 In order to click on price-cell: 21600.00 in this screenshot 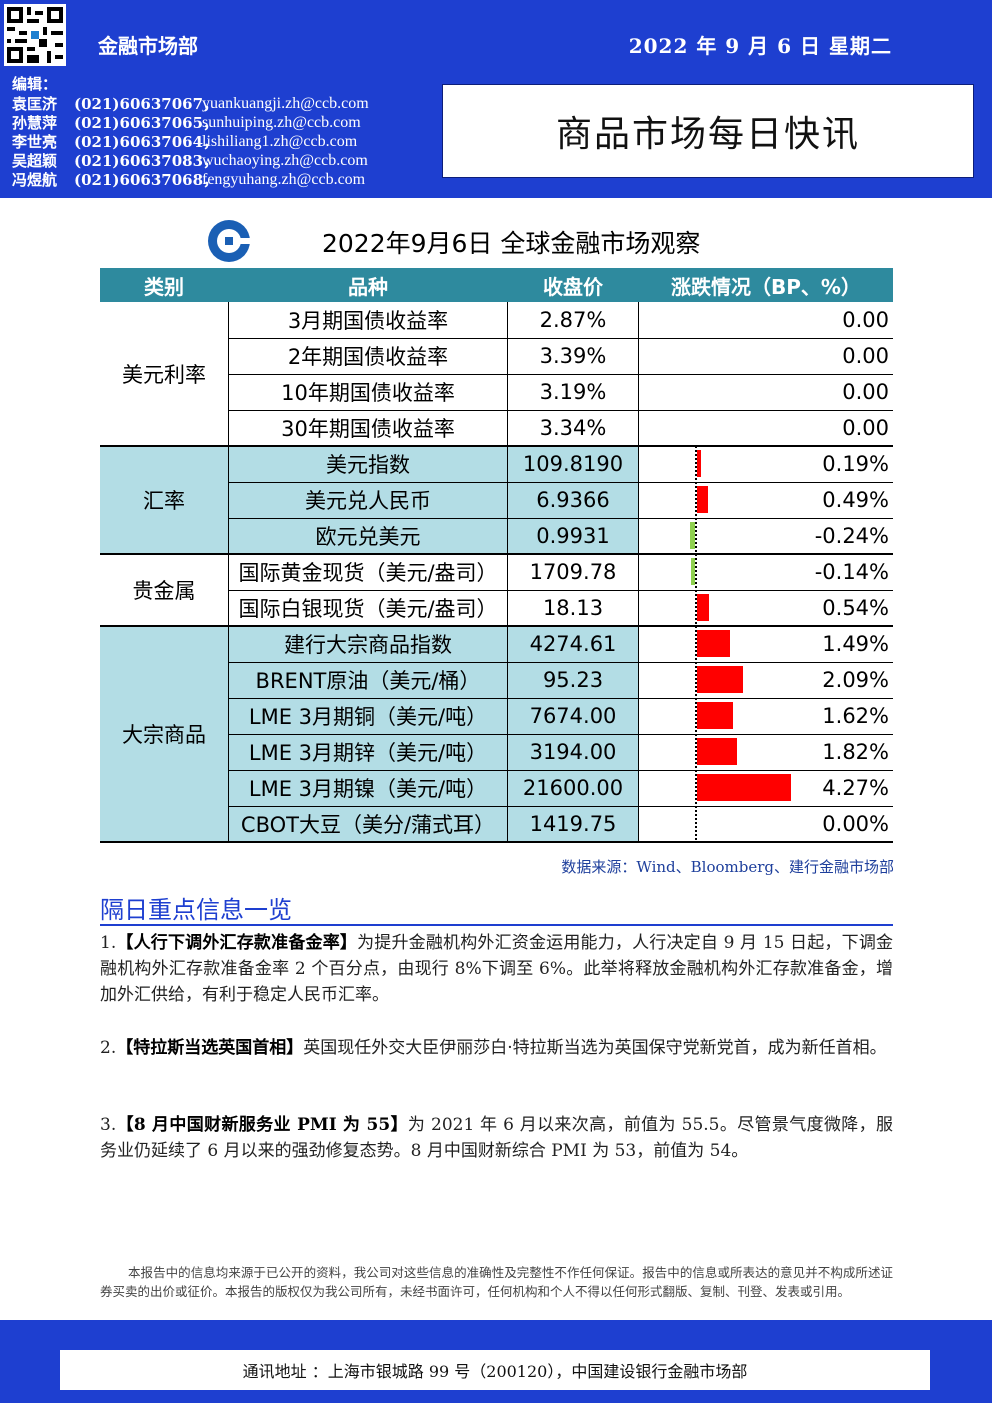, I will do `click(573, 788)`.